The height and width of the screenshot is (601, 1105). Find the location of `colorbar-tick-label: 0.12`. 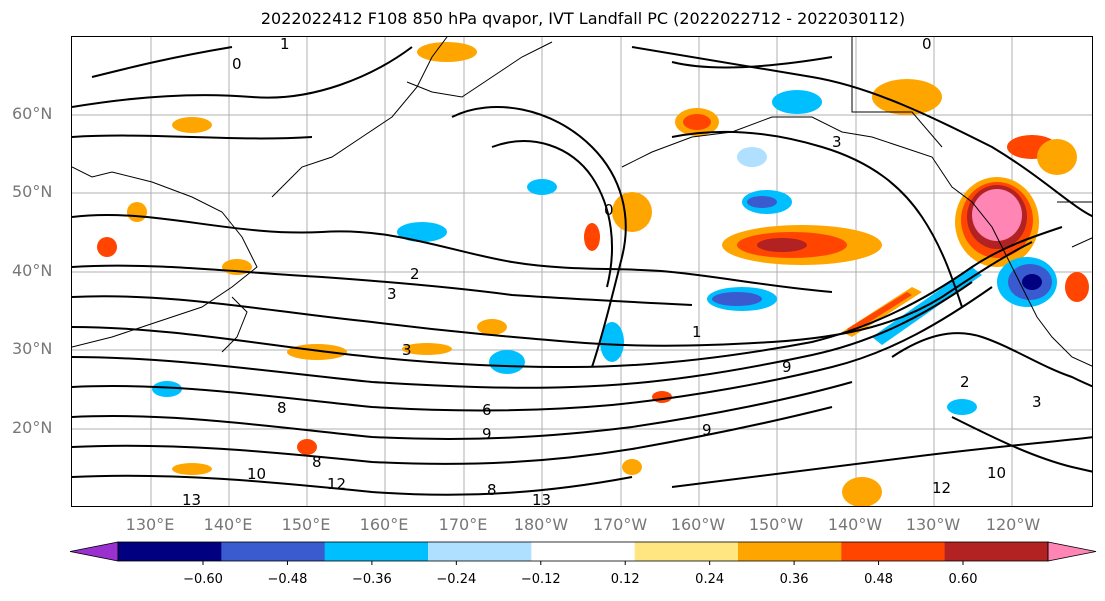

colorbar-tick-label: 0.12 is located at coordinates (625, 579).